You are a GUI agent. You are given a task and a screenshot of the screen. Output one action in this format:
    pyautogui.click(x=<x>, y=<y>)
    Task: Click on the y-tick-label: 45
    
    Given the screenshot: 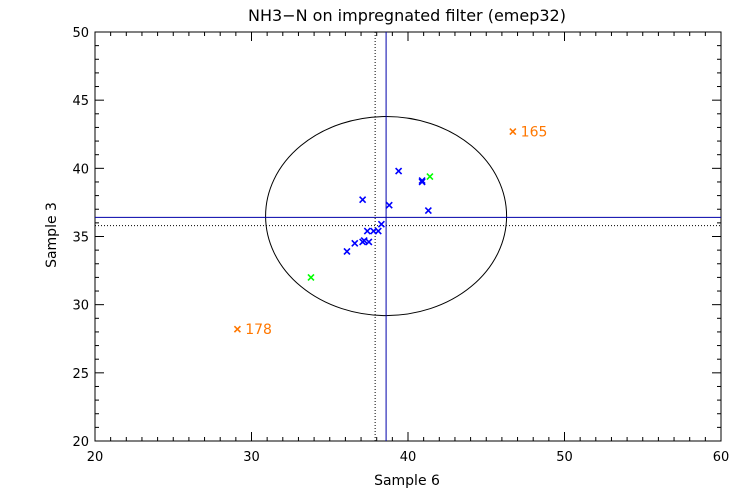 What is the action you would take?
    pyautogui.click(x=80, y=101)
    